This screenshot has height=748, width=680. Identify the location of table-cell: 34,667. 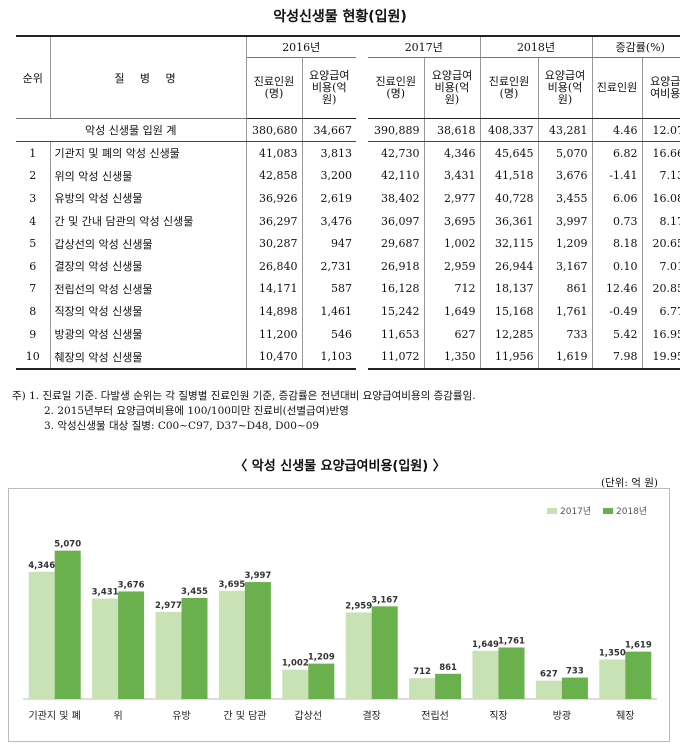
(329, 130).